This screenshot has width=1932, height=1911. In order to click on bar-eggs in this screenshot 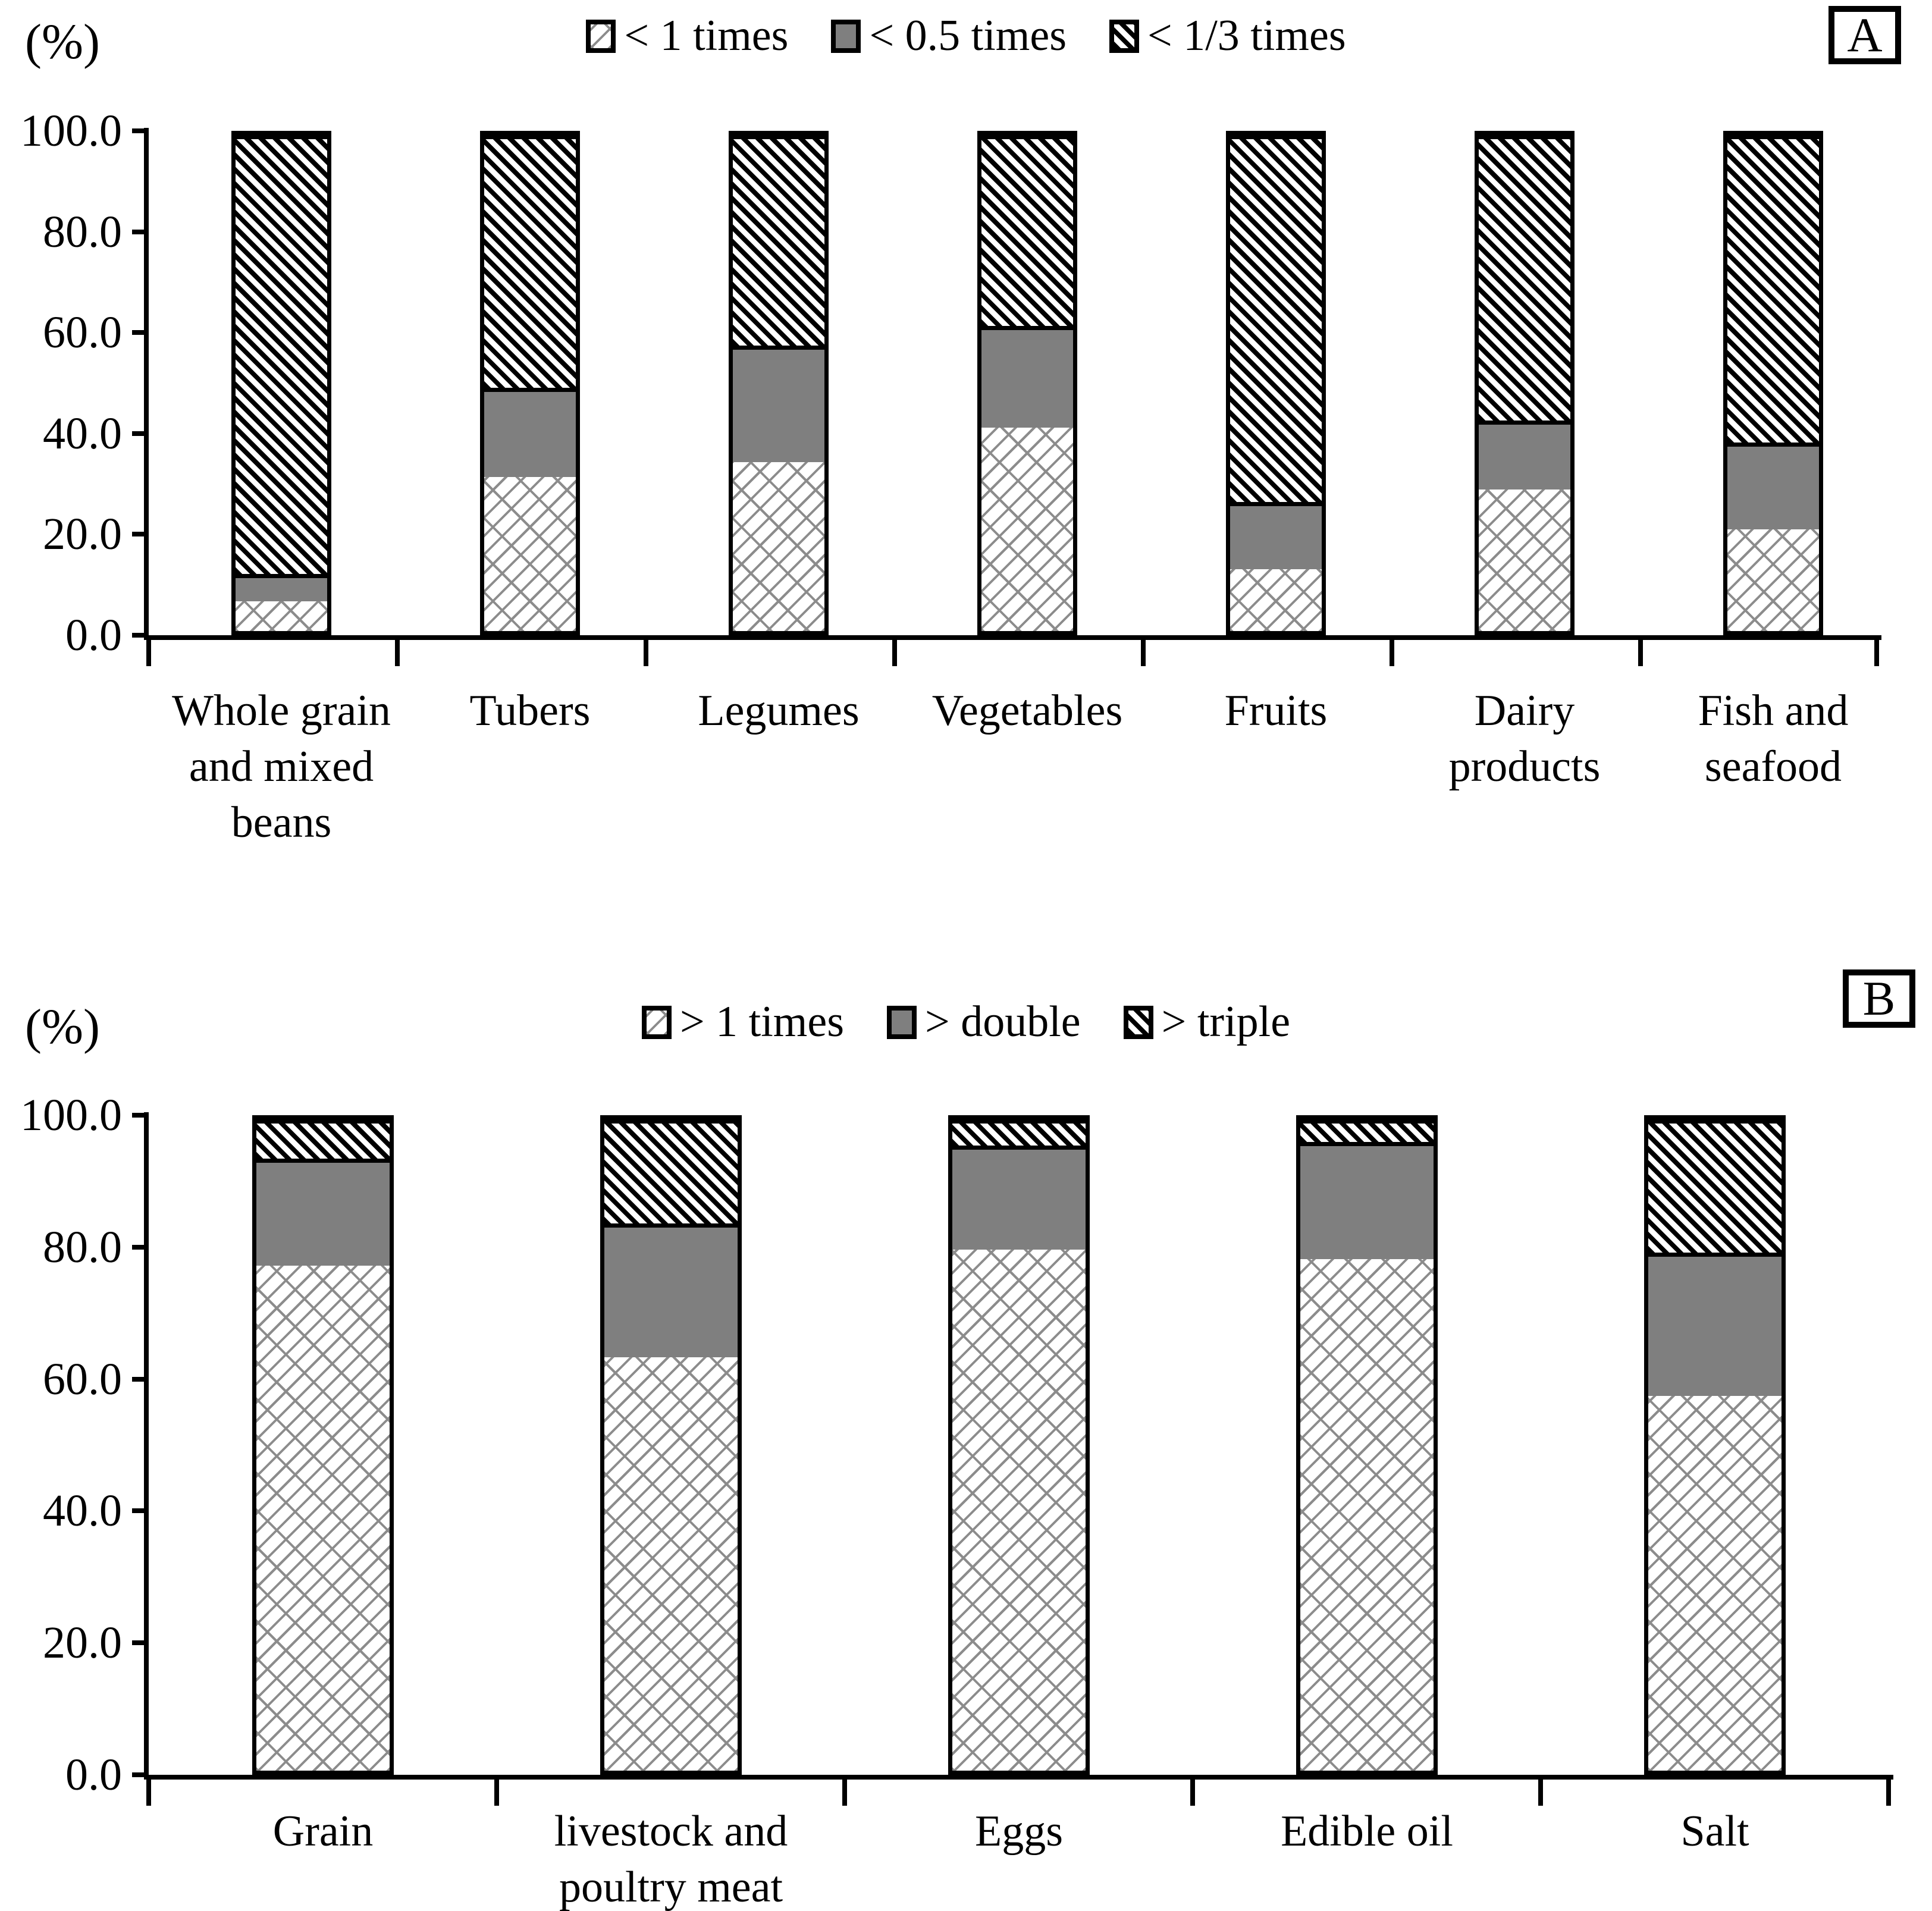, I will do `click(1019, 1445)`.